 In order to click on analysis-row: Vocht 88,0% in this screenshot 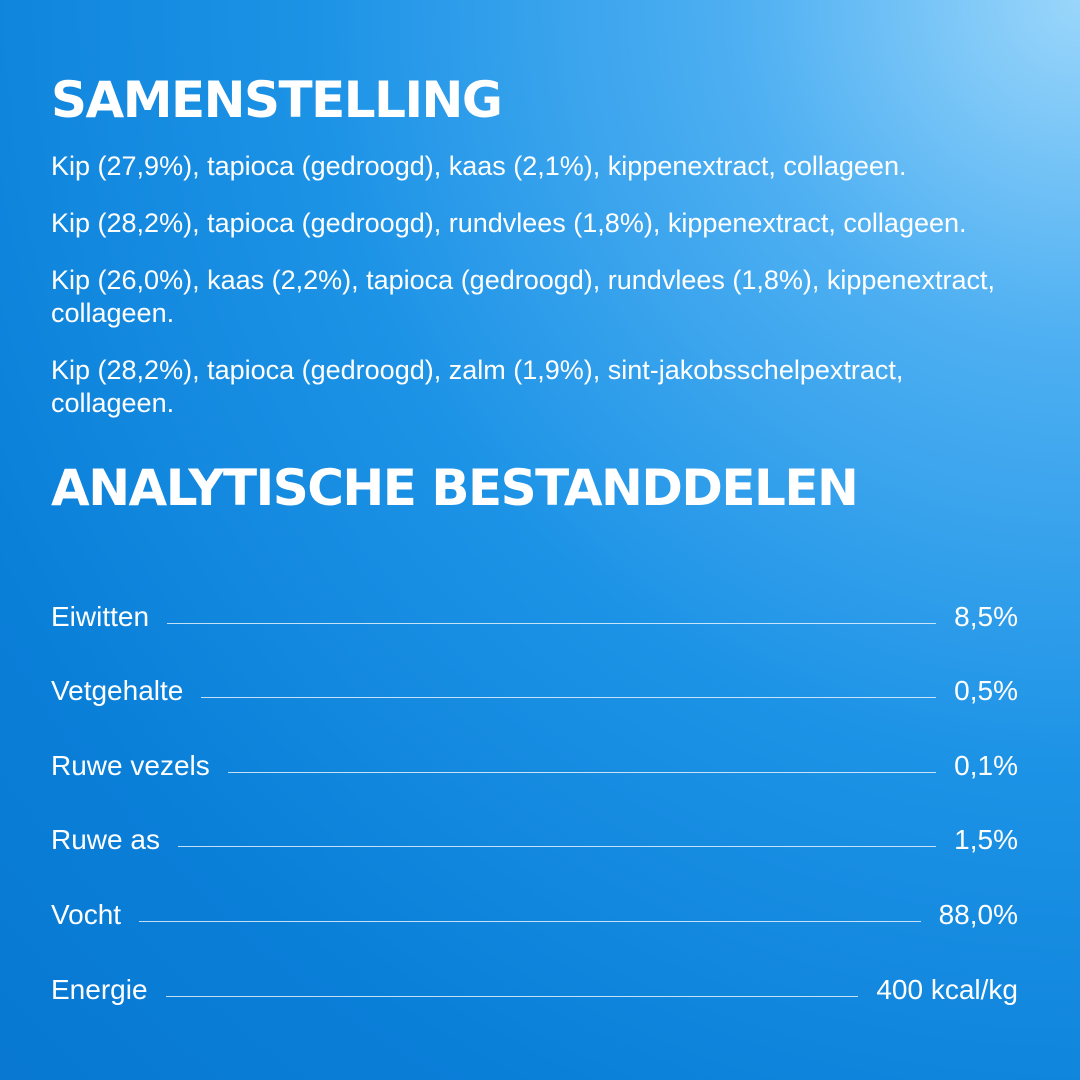, I will do `click(534, 893)`.